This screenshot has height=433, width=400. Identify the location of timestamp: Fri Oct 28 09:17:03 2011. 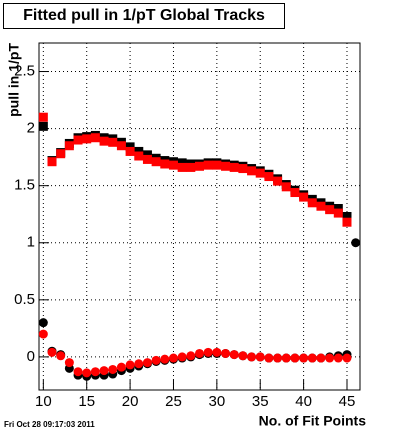
(49, 424).